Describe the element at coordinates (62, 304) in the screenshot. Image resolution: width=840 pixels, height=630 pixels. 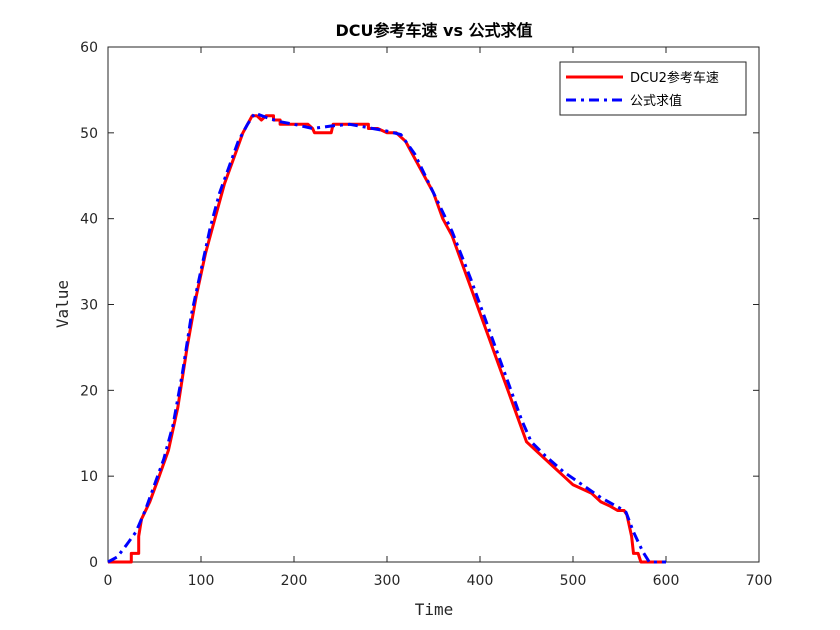
I see `y-axis-label: Value` at that location.